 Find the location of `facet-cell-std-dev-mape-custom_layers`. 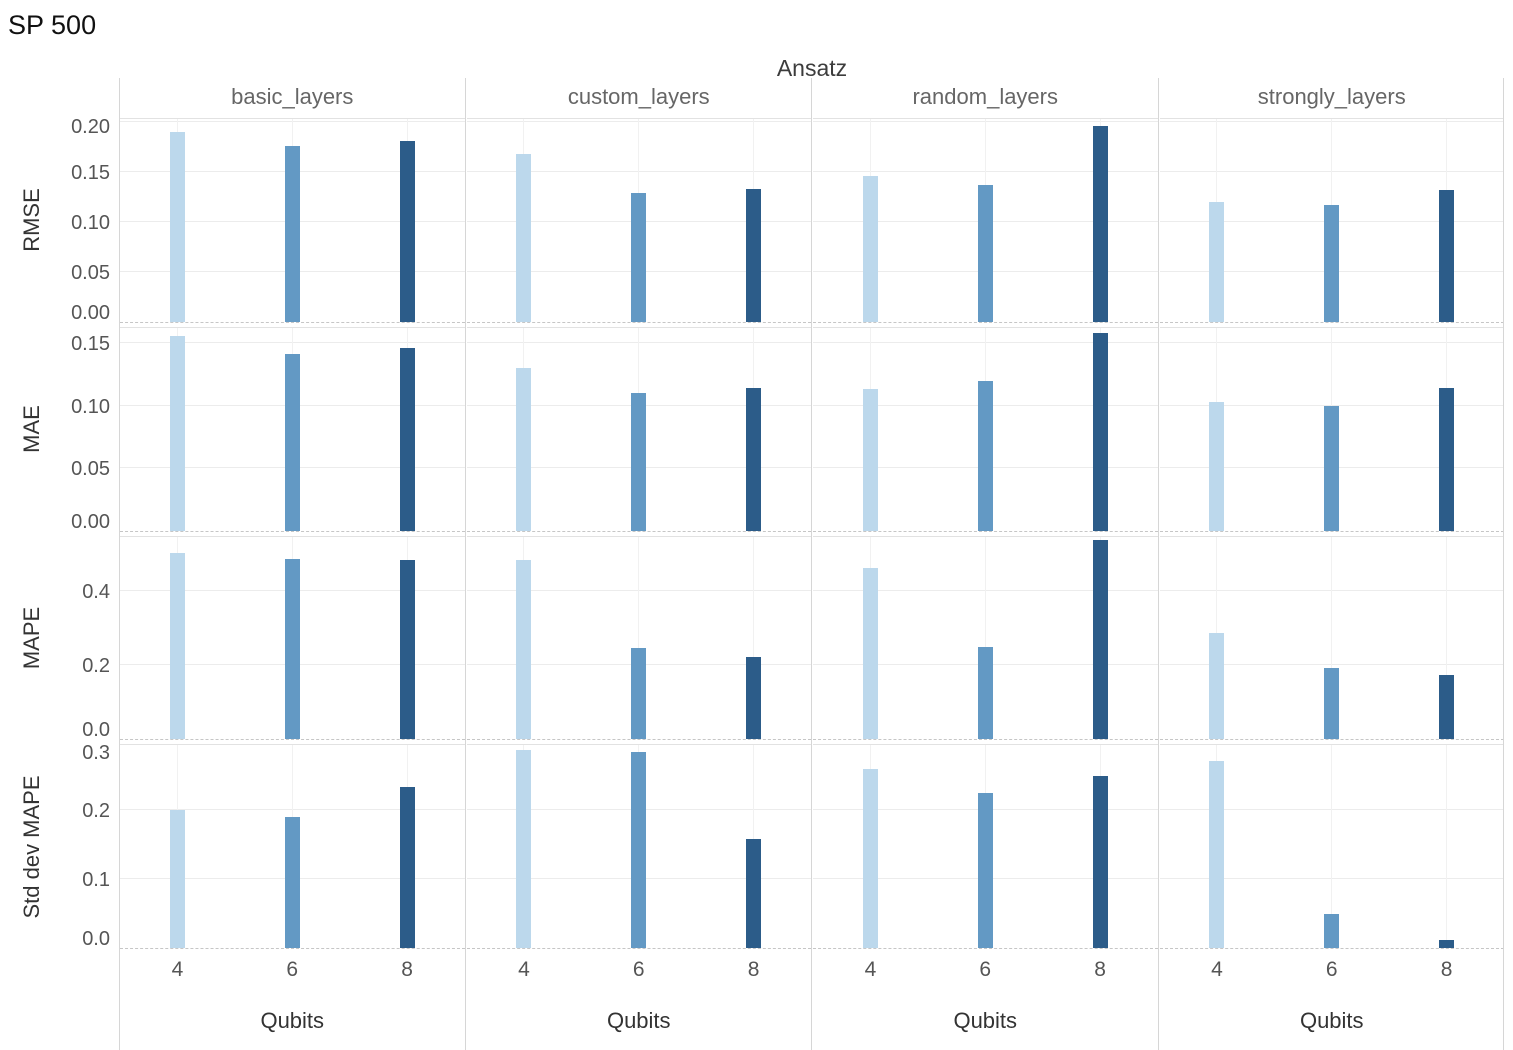

facet-cell-std-dev-mape-custom_layers is located at coordinates (638, 846).